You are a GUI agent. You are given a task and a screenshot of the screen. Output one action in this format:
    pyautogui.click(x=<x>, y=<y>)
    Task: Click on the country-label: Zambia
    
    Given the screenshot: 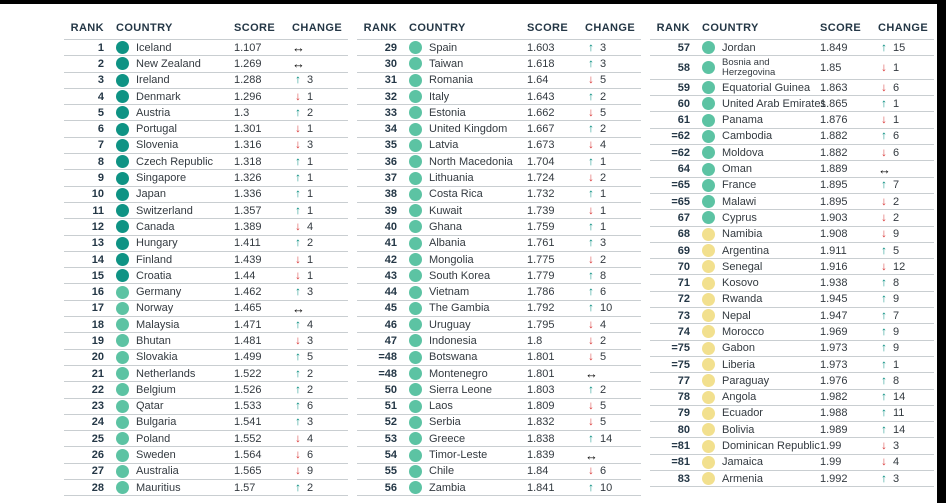 What is the action you would take?
    pyautogui.click(x=447, y=487)
    